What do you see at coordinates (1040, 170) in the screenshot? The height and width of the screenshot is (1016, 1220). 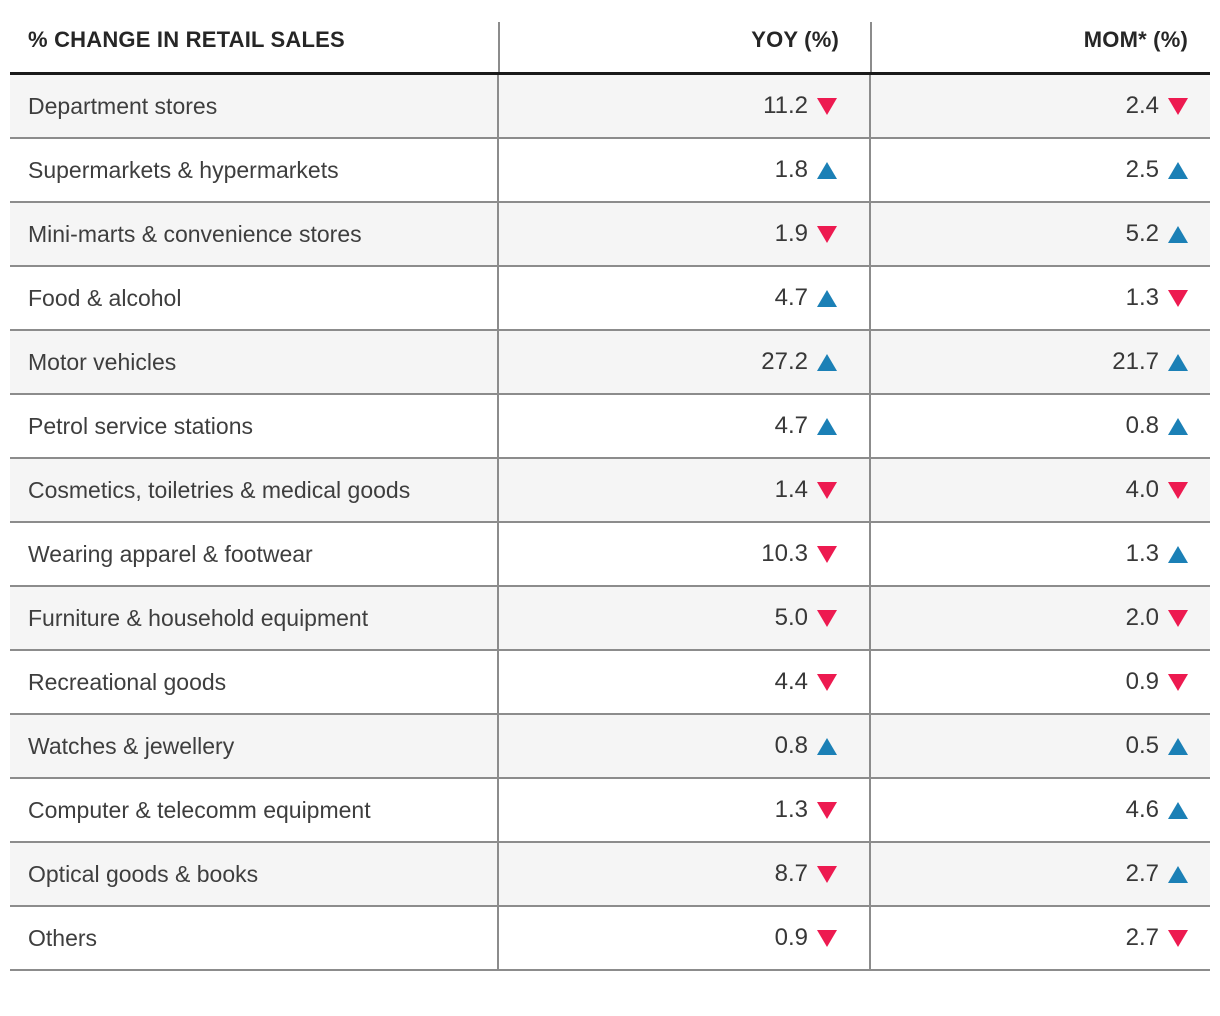 I see `mom-cell: 2.5` at bounding box center [1040, 170].